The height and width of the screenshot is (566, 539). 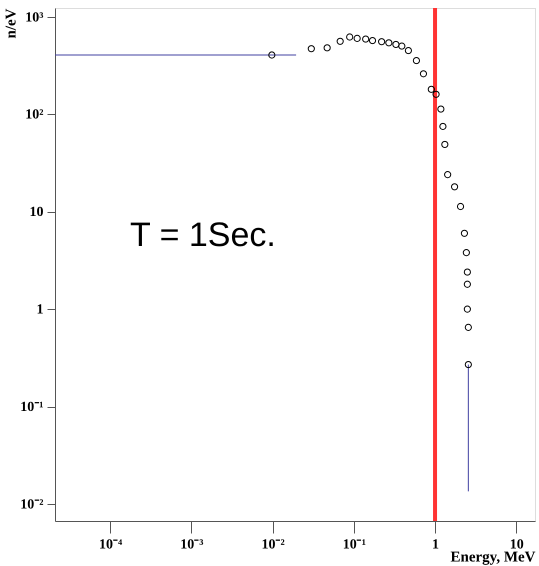 What do you see at coordinates (11, 23) in the screenshot?
I see `y-axis-title: n/eV` at bounding box center [11, 23].